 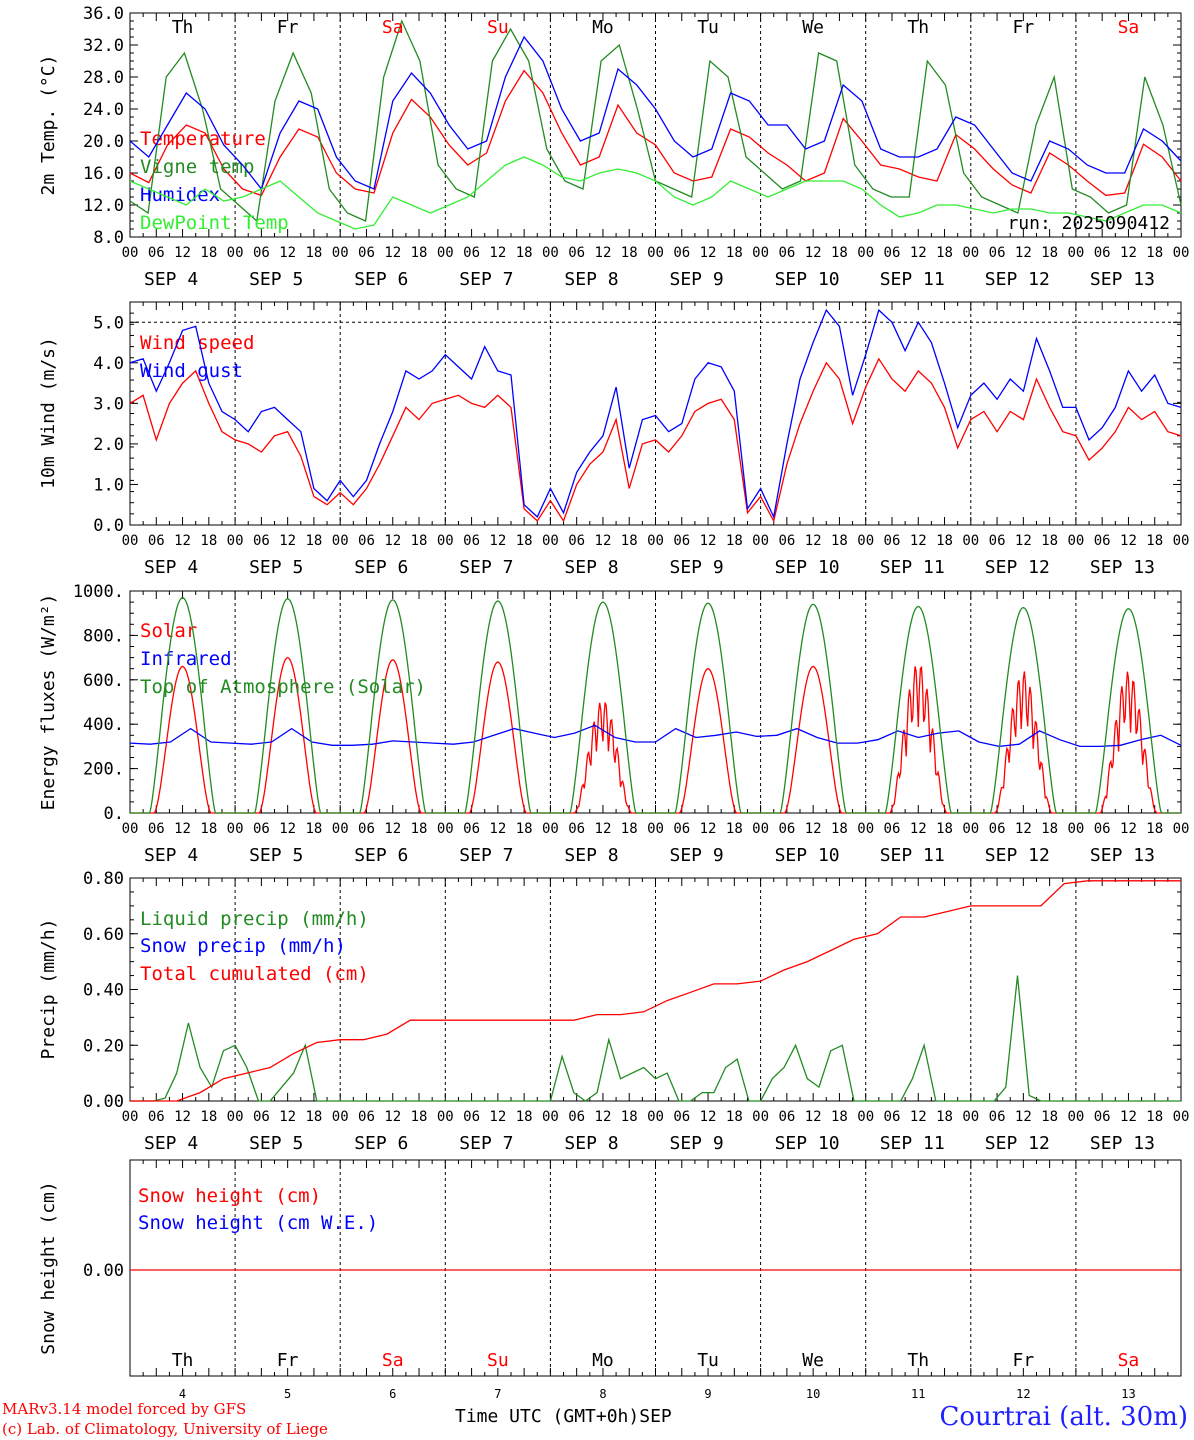 I want to click on legend-label: DewPoint Temp, so click(x=214, y=223).